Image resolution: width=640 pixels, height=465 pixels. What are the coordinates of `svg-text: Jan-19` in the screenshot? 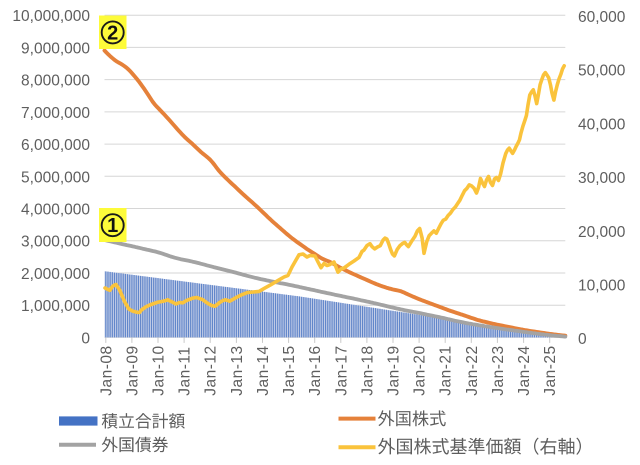 It's located at (394, 370).